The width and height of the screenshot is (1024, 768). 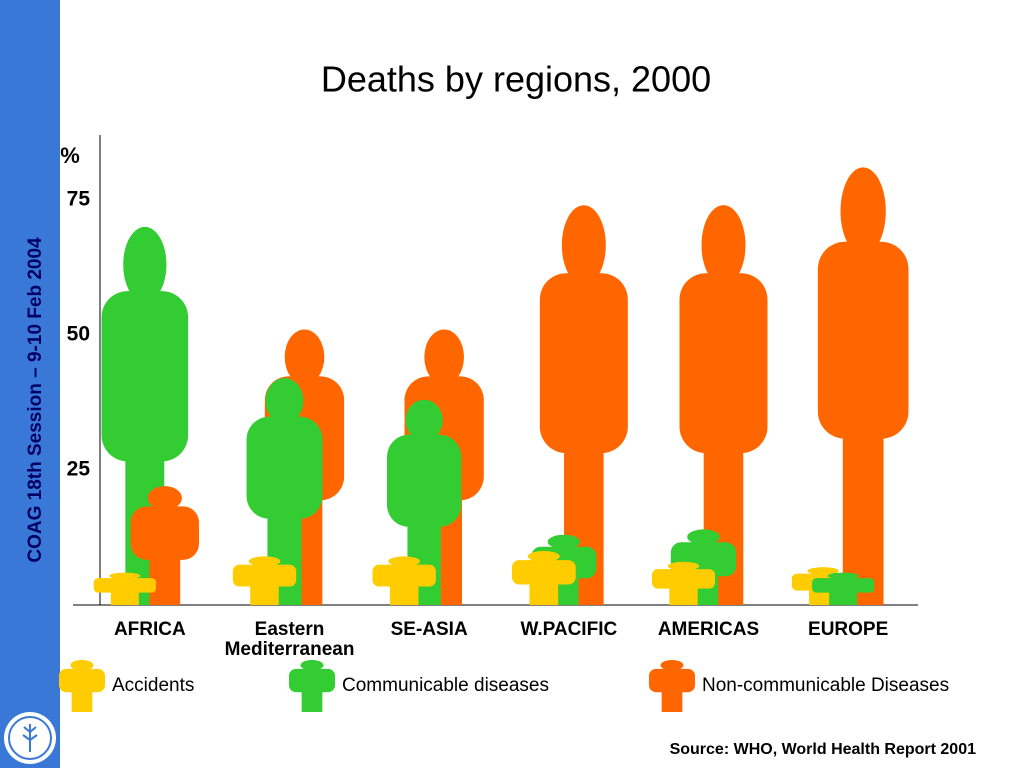 I want to click on x-tick-label: AMERICAS, so click(x=708, y=629).